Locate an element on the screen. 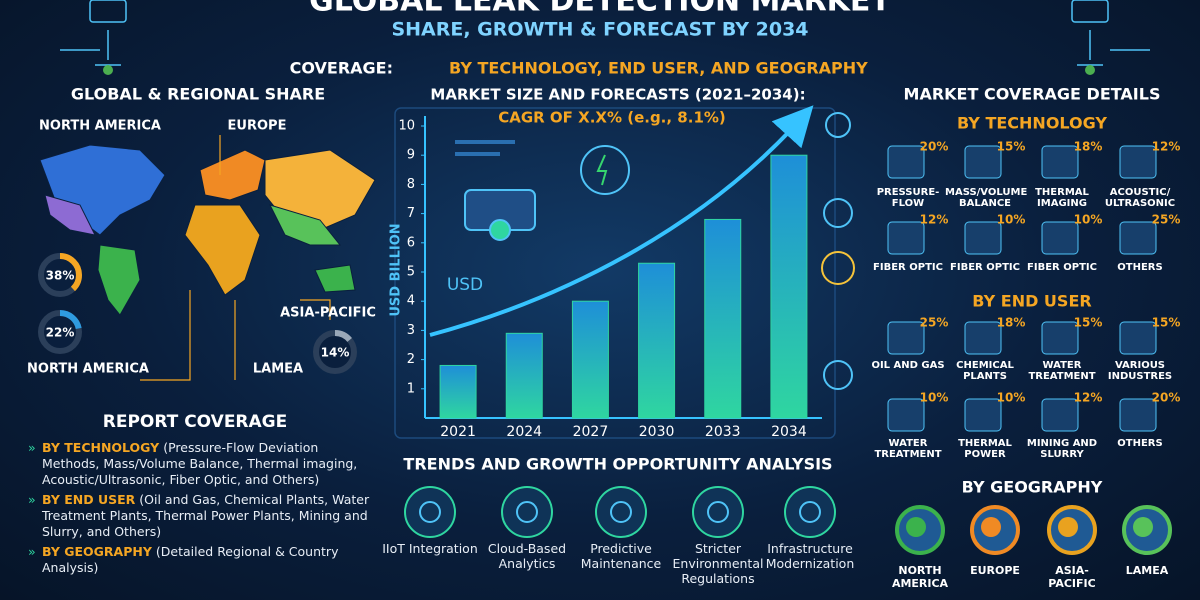 The width and height of the screenshot is (1200, 600). section-title: BY GEOGRAPHY is located at coordinates (1032, 487).